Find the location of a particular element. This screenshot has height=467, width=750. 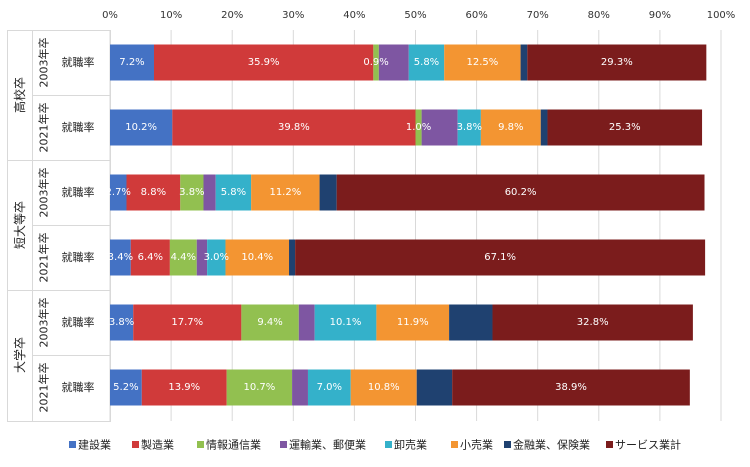

data-label: 10.4% is located at coordinates (257, 257).